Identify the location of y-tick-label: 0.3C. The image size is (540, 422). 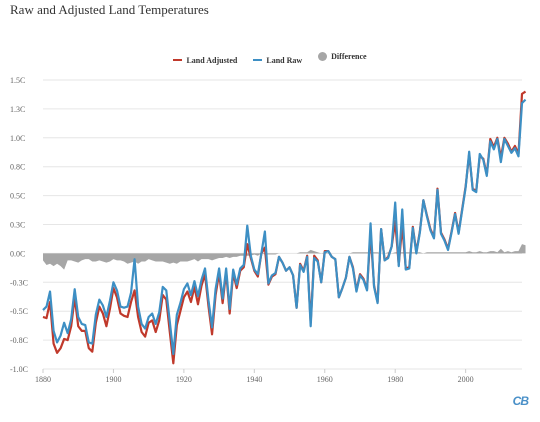
(17, 225).